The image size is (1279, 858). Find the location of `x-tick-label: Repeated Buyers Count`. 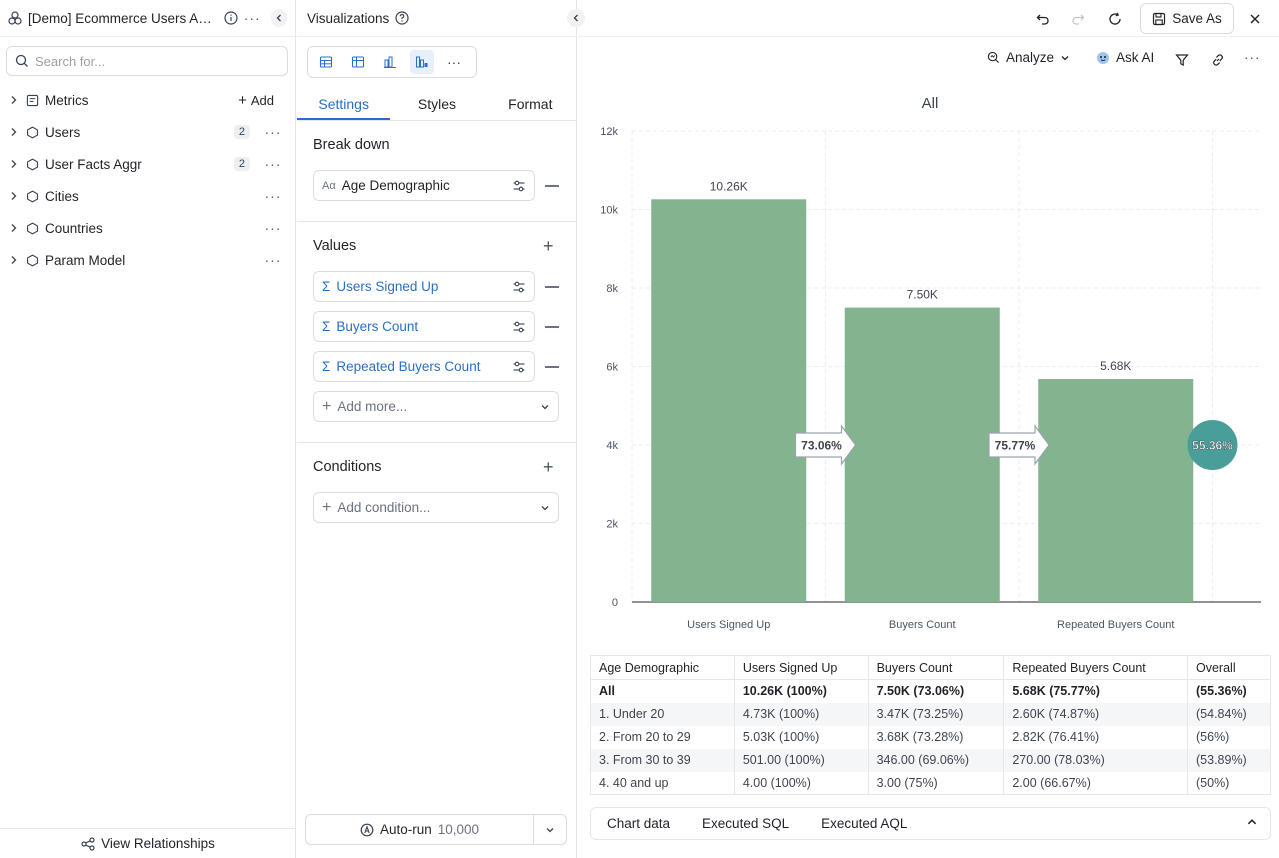

x-tick-label: Repeated Buyers Count is located at coordinates (1115, 625).